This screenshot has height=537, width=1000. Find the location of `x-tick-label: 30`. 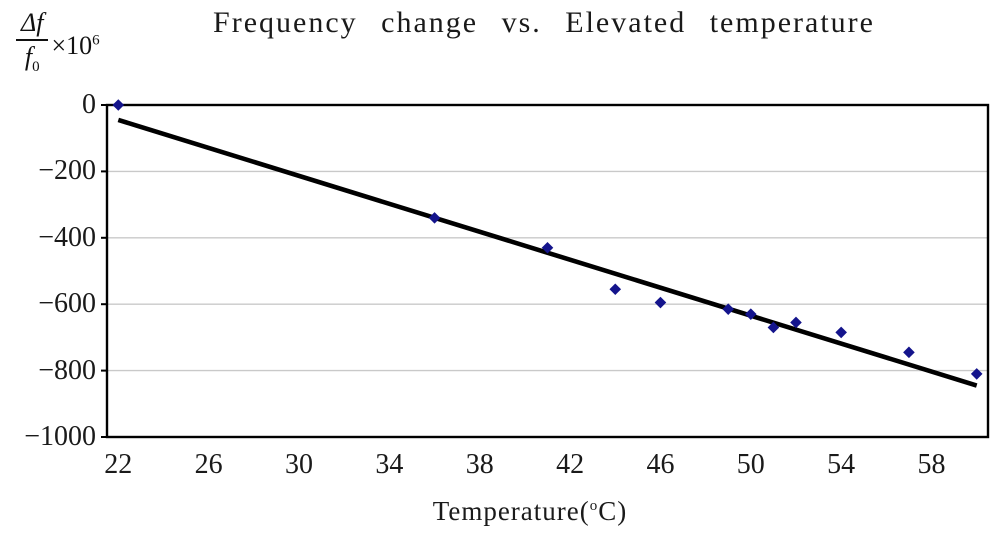

x-tick-label: 30 is located at coordinates (299, 464).